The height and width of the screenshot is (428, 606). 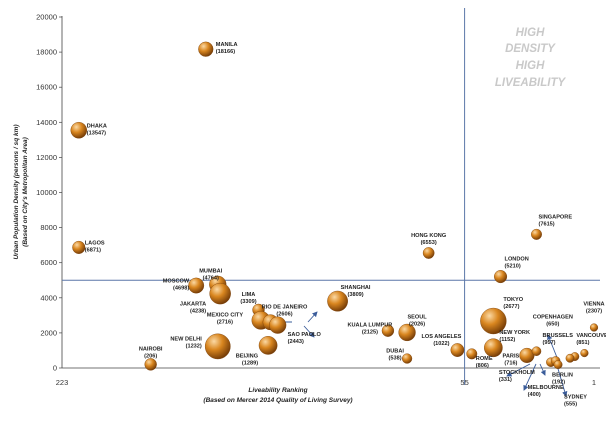 What do you see at coordinates (48, 332) in the screenshot?
I see `y-tick-label: 2000` at bounding box center [48, 332].